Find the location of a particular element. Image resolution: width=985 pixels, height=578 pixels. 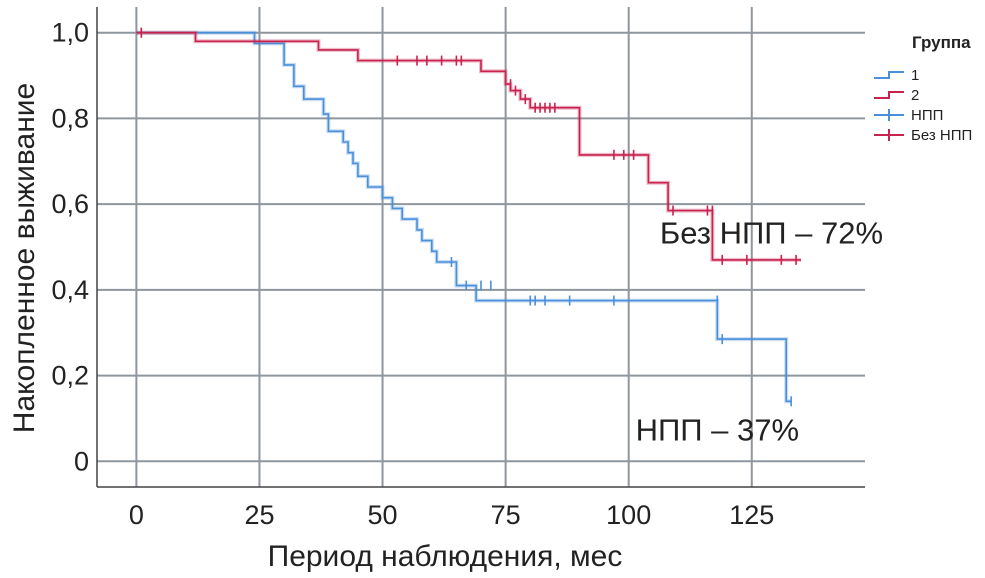

annotations: Без НПП – 72% НПП – 37% is located at coordinates (759, 332).